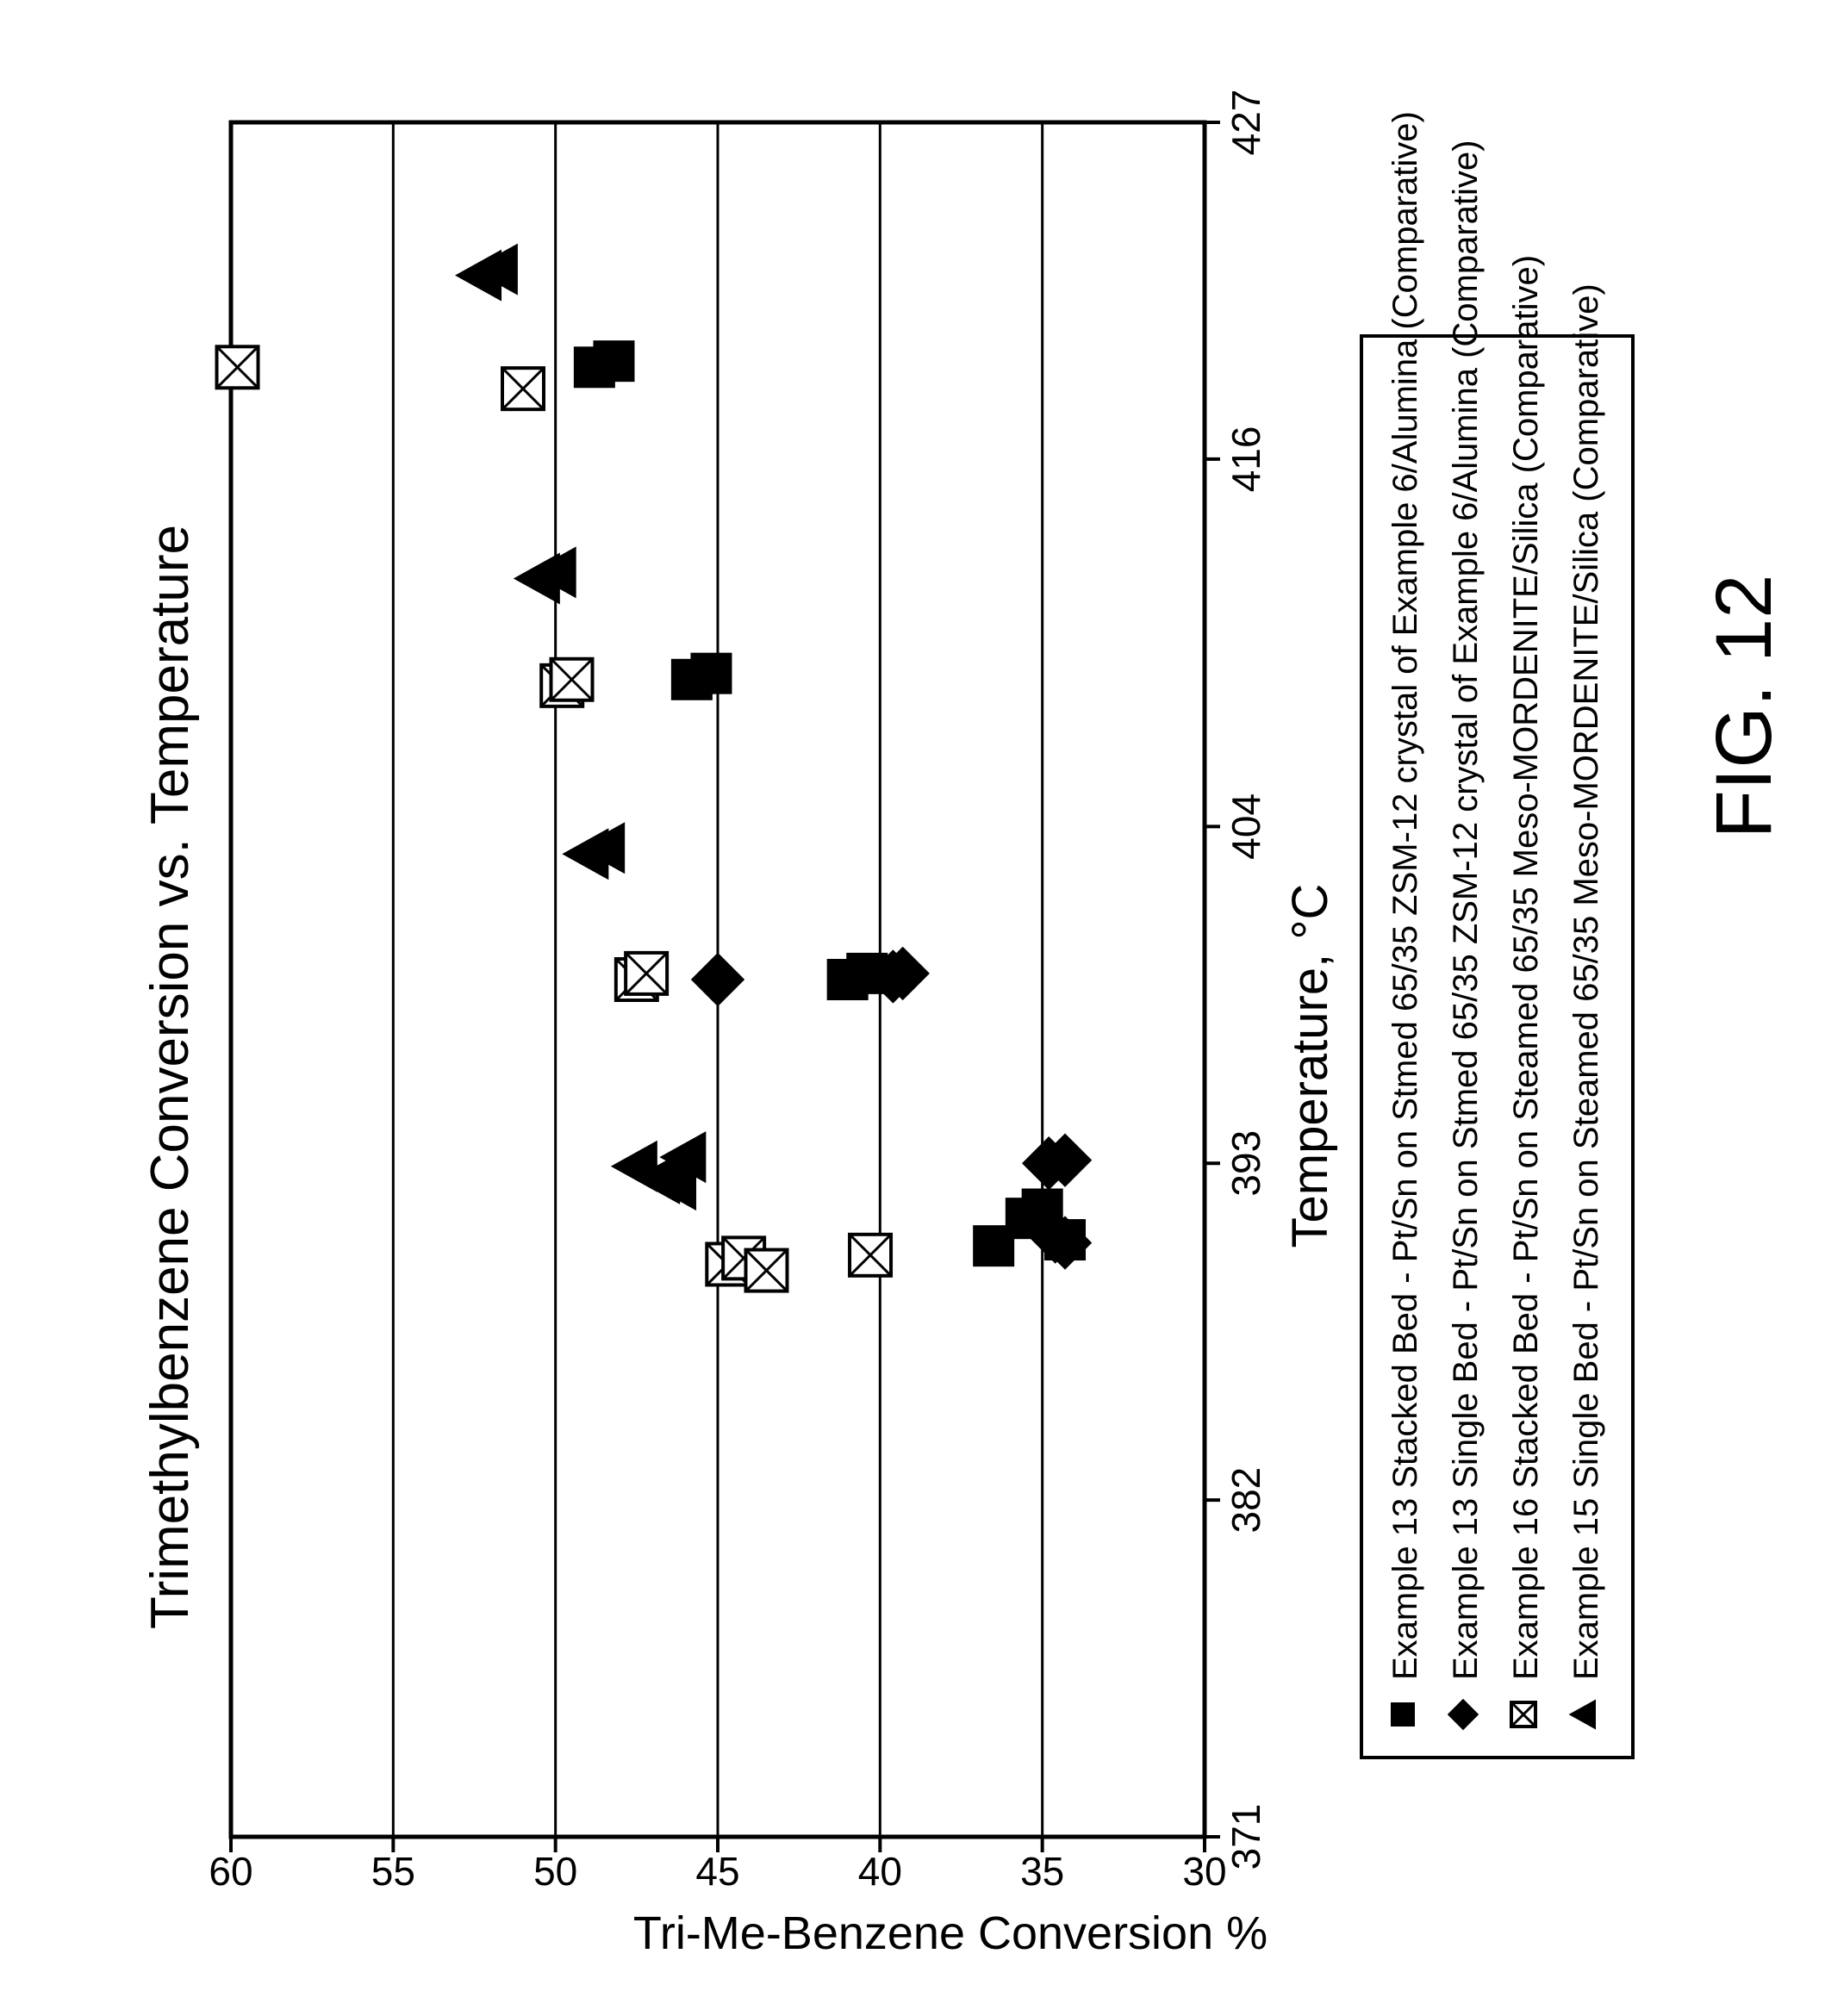  I want to click on y-axis-label: Tri-Me-Benzene Conversion %, so click(950, 1933).